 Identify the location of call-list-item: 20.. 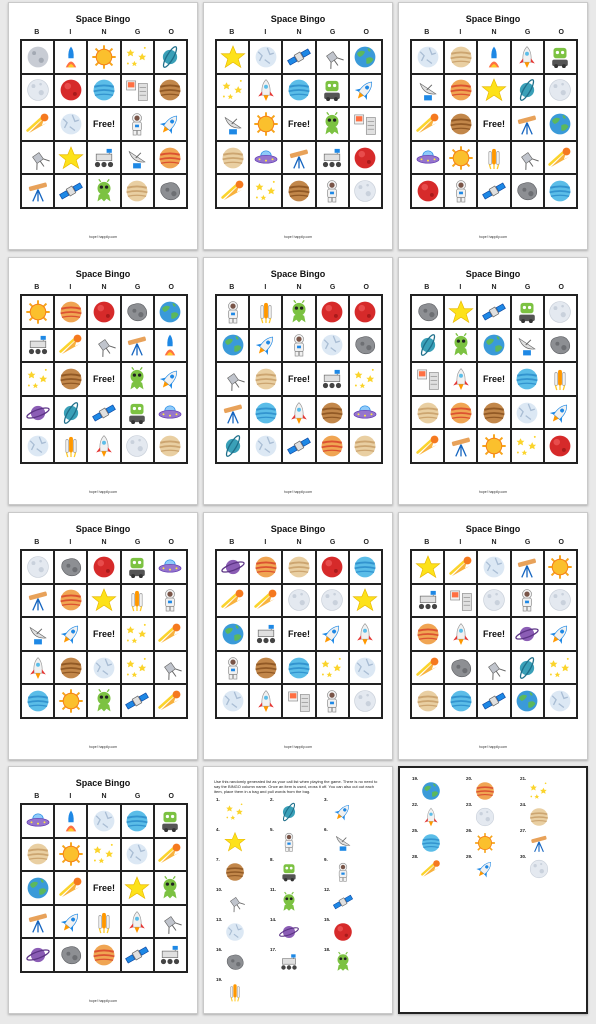
(491, 791).